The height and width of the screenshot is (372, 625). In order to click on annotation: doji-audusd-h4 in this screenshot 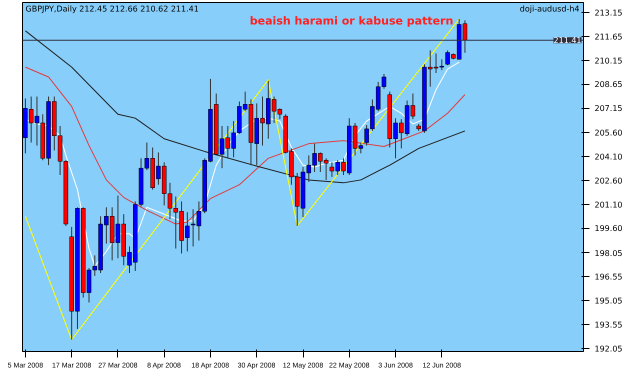, I will do `click(550, 9)`.